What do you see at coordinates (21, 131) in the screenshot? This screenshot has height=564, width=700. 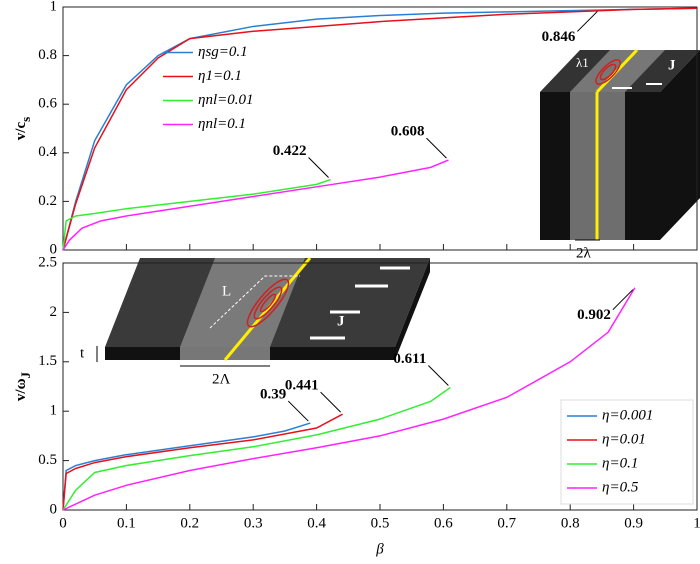 I see `y-axis-label-main: v/c` at bounding box center [21, 131].